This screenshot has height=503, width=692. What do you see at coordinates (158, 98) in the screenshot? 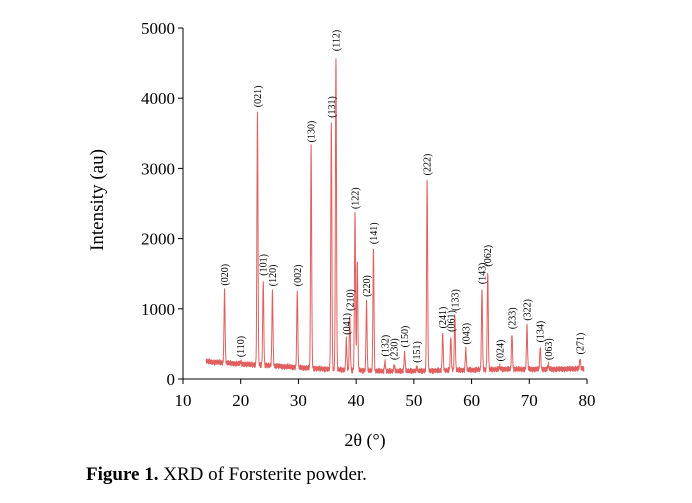
I see `y-tick-label: 4000` at bounding box center [158, 98].